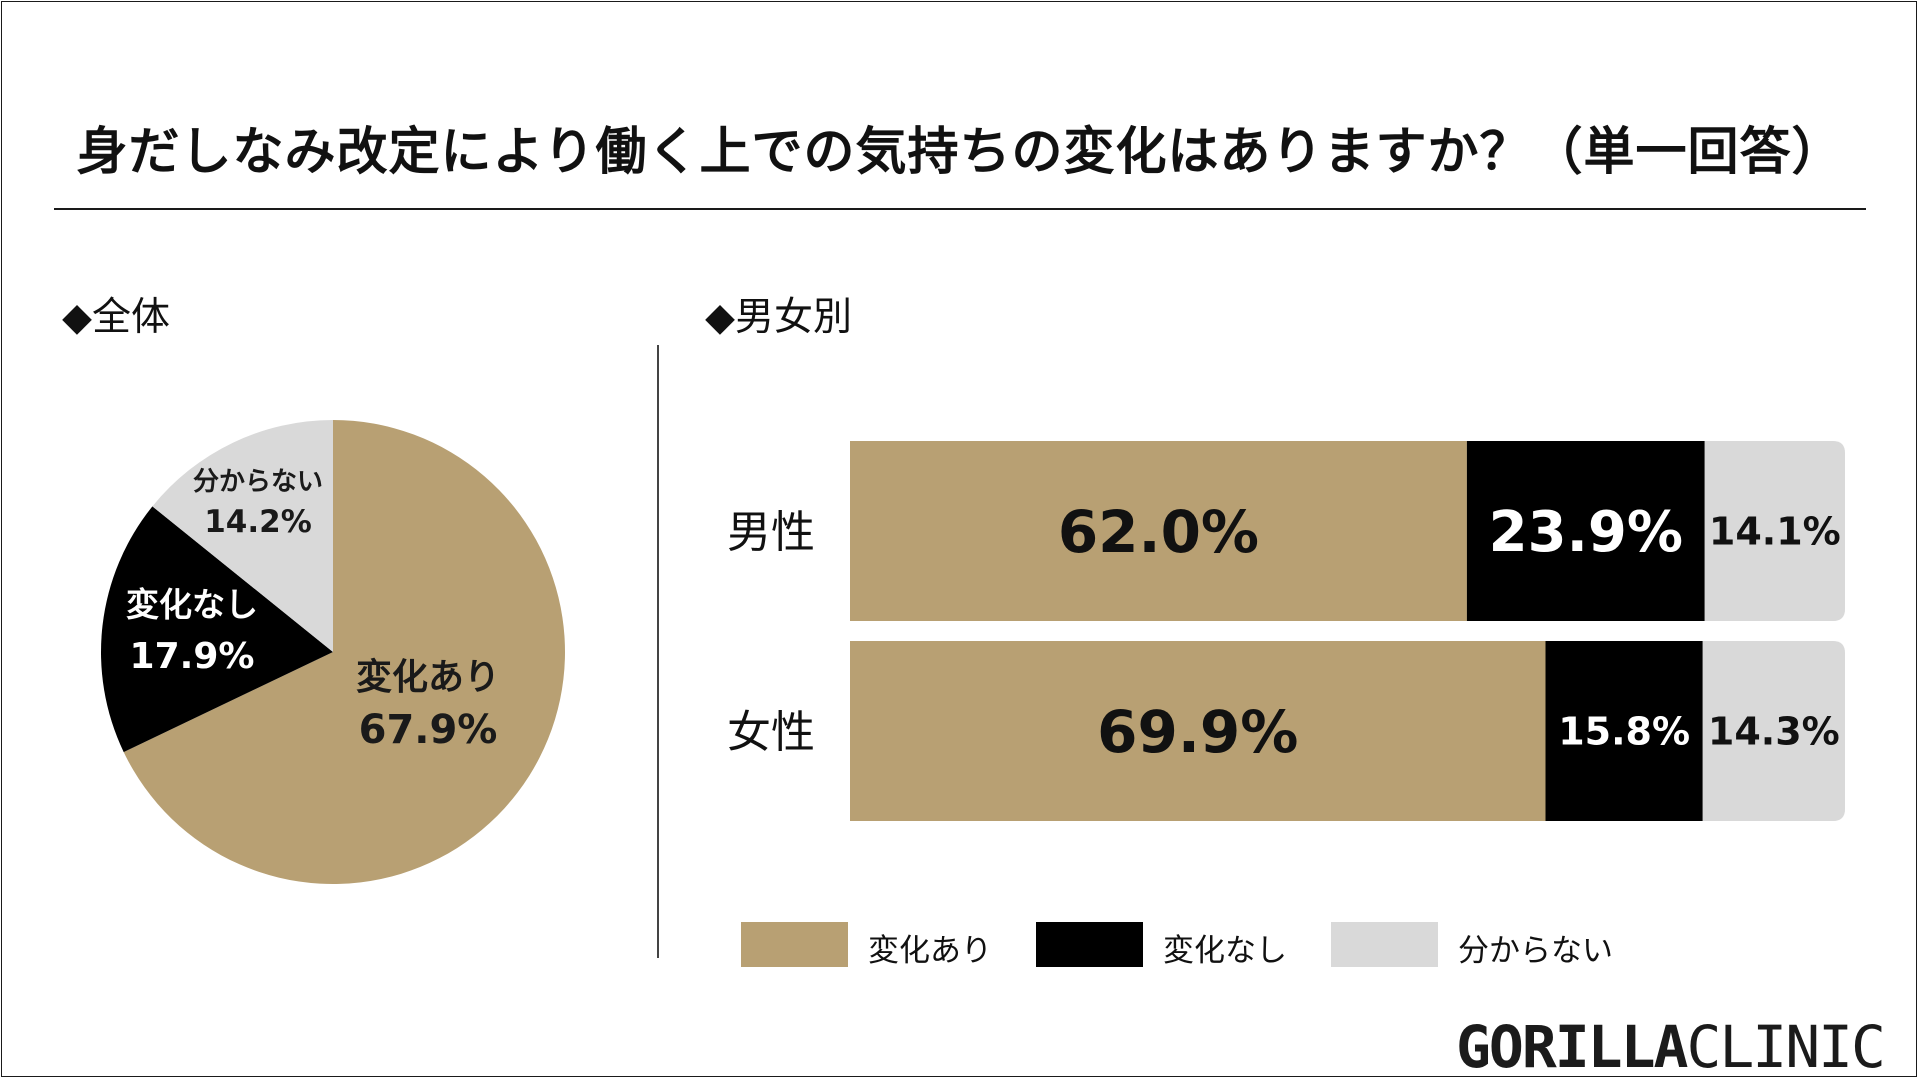  I want to click on brand-logo: GORILLACLINIC, so click(1671, 1047).